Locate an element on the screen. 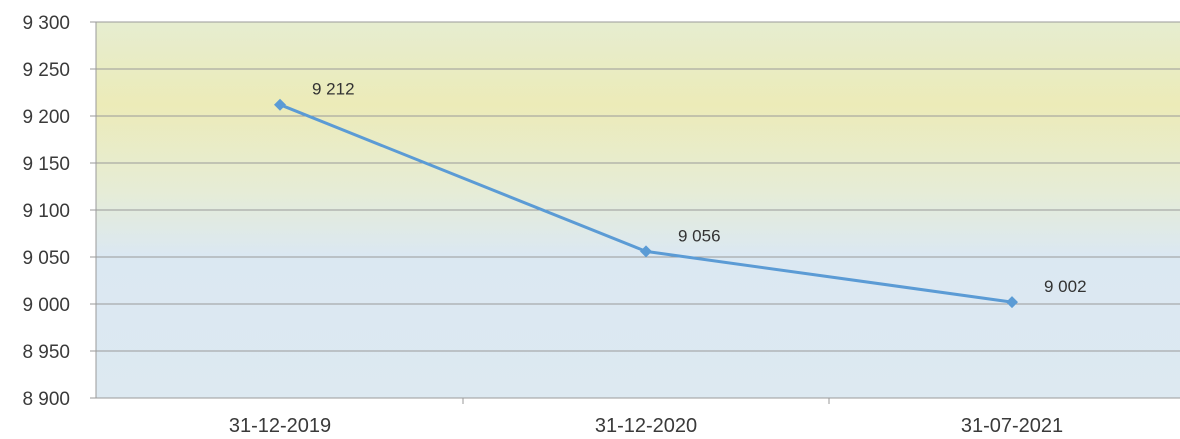  y-tick-label: 9 050 is located at coordinates (46, 258).